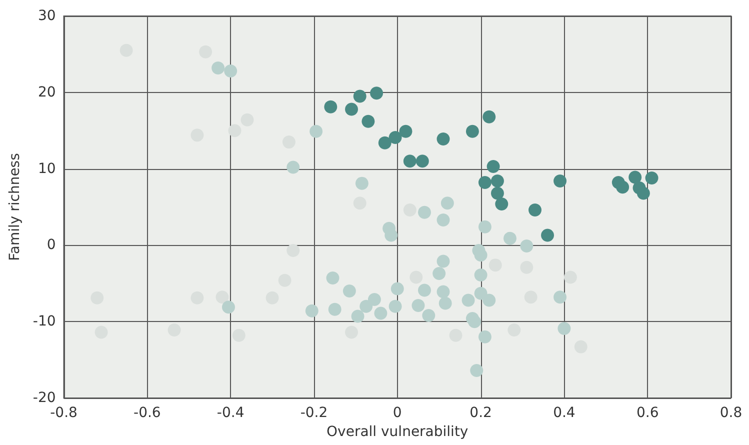 This screenshot has width=749, height=445. I want to click on x-tick-label: 0.4, so click(564, 413).